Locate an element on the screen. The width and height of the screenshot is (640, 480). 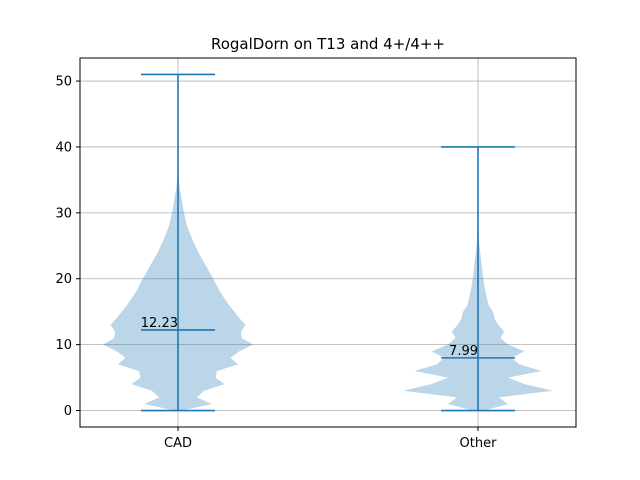
y-tick-label: 40 is located at coordinates (63, 147).